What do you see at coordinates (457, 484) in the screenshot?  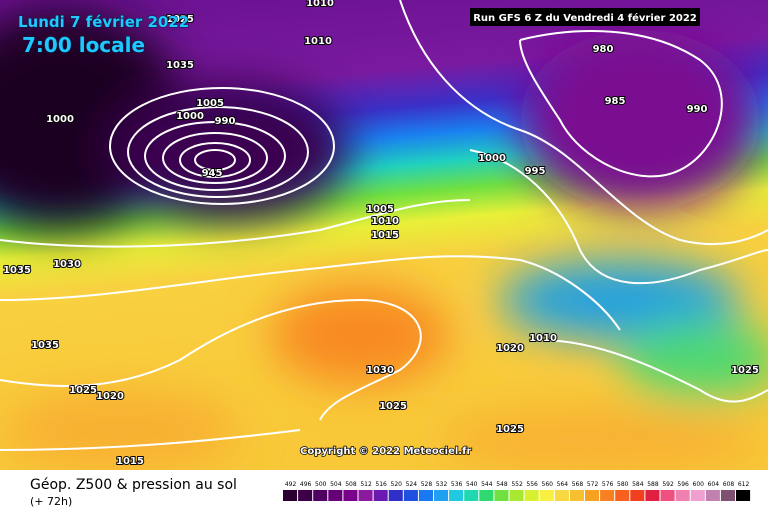 I see `scale-label: 536` at bounding box center [457, 484].